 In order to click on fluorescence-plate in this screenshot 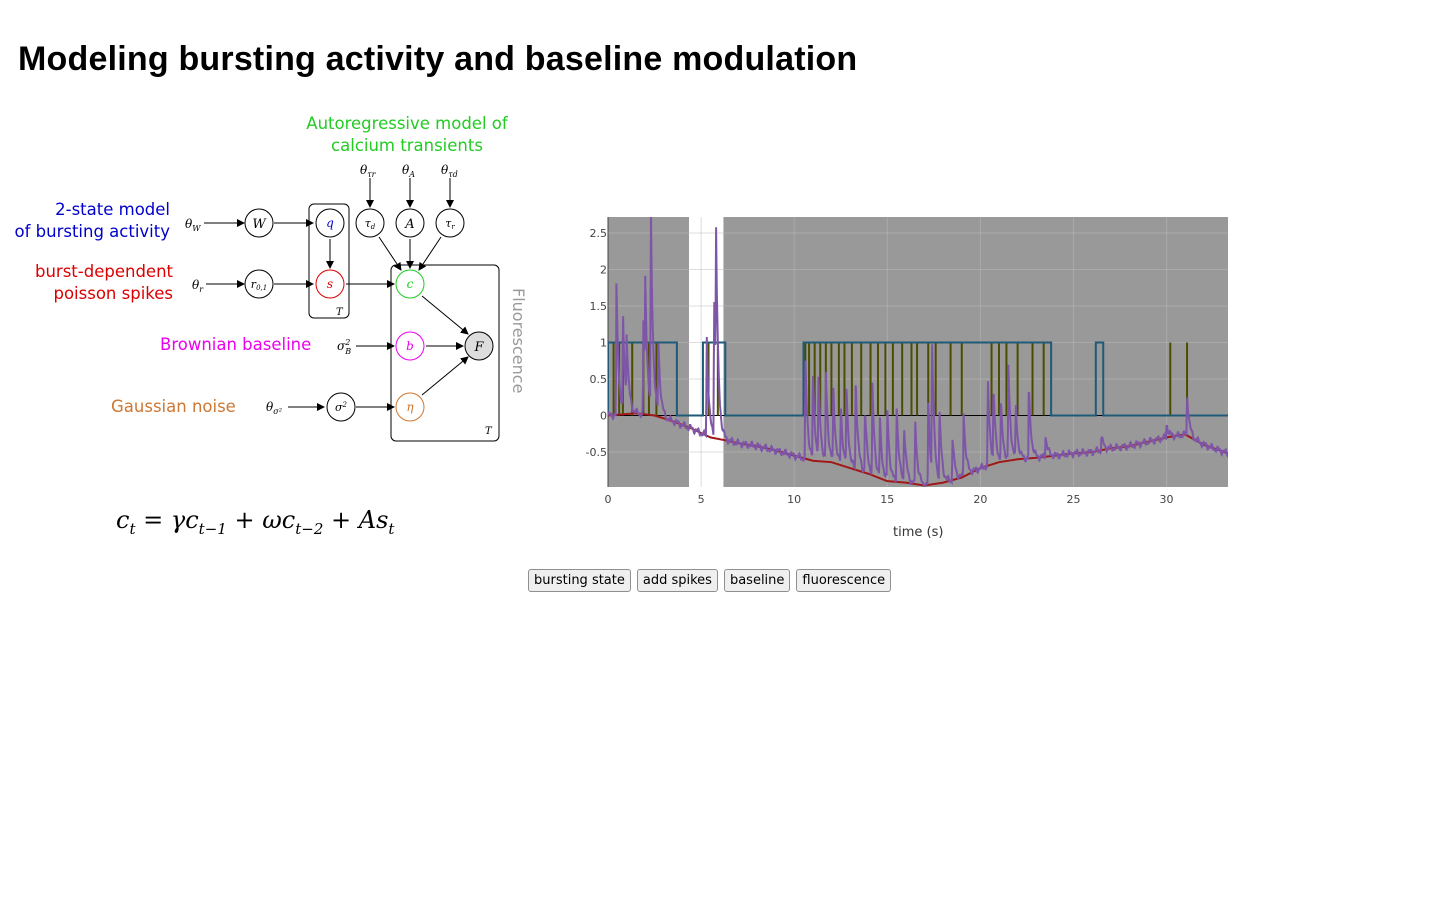, I will do `click(445, 353)`.